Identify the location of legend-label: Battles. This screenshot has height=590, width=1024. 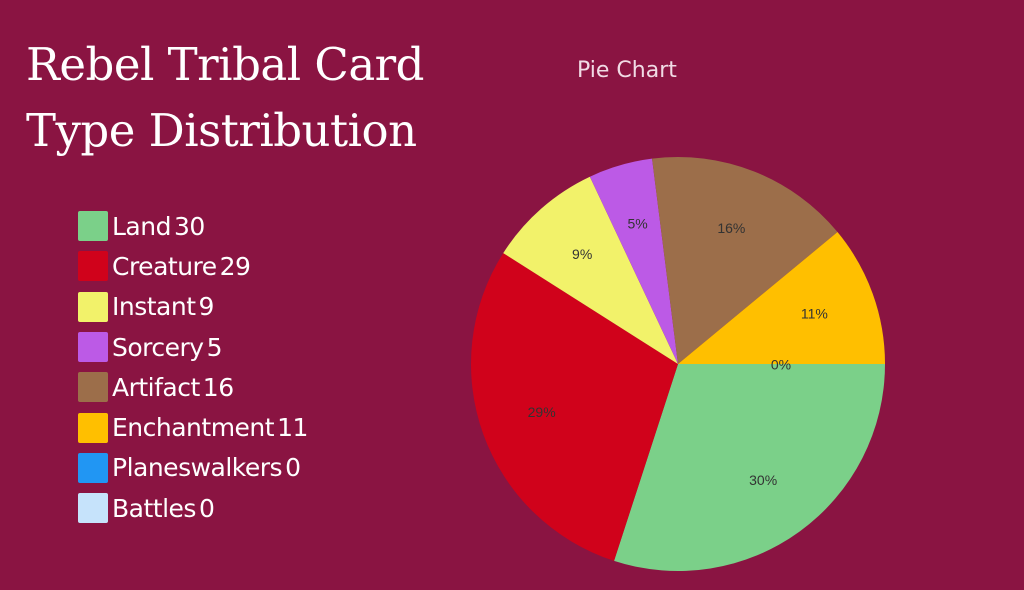
(154, 508).